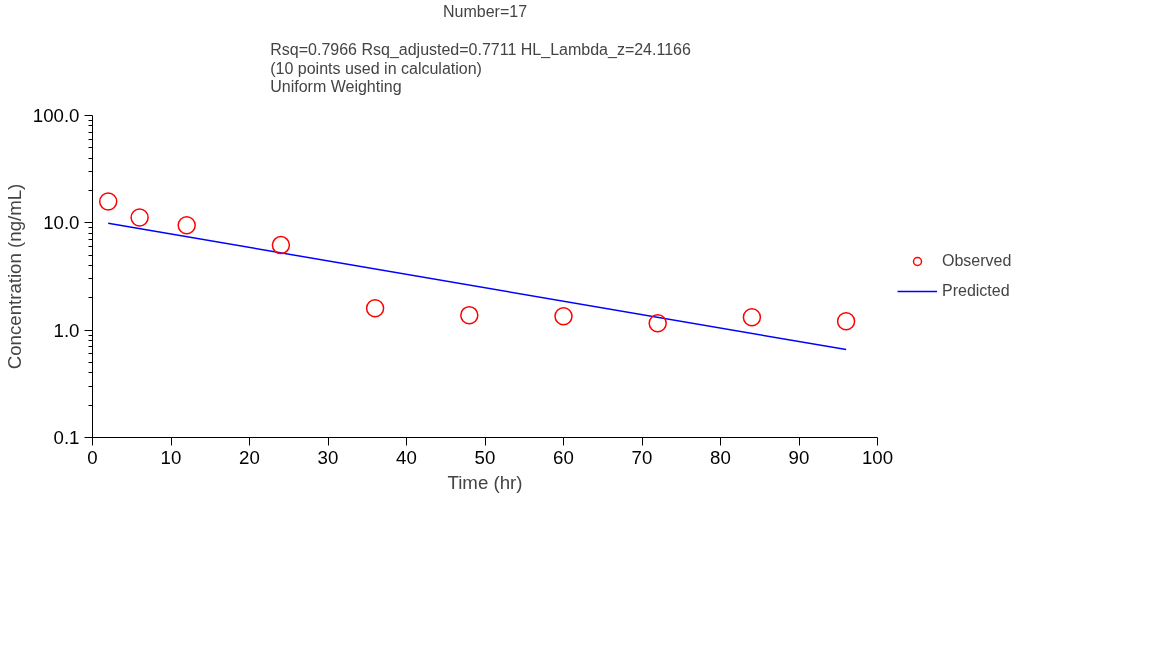  What do you see at coordinates (171, 457) in the screenshot?
I see `x-tick-label: 10` at bounding box center [171, 457].